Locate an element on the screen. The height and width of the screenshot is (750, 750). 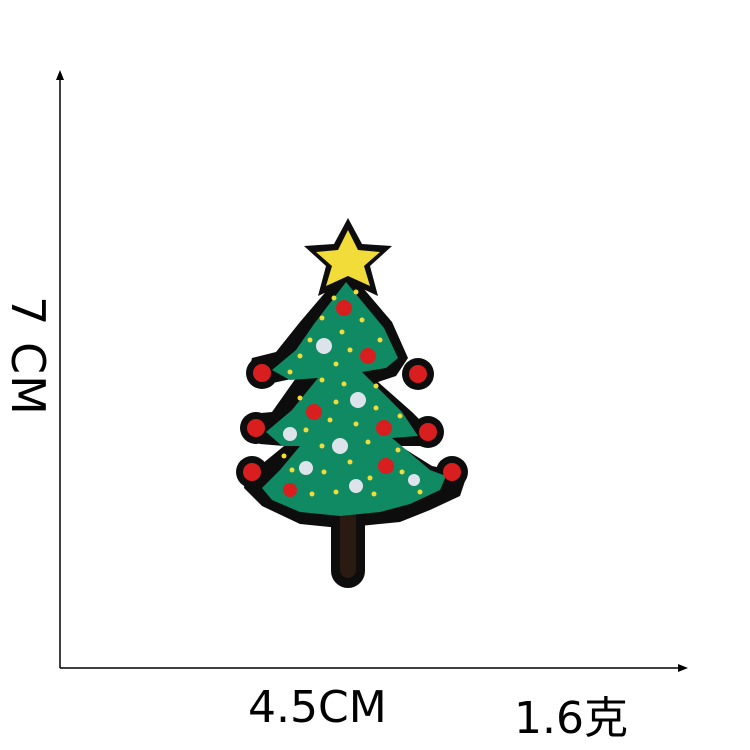
star-topper is located at coordinates (348, 258).